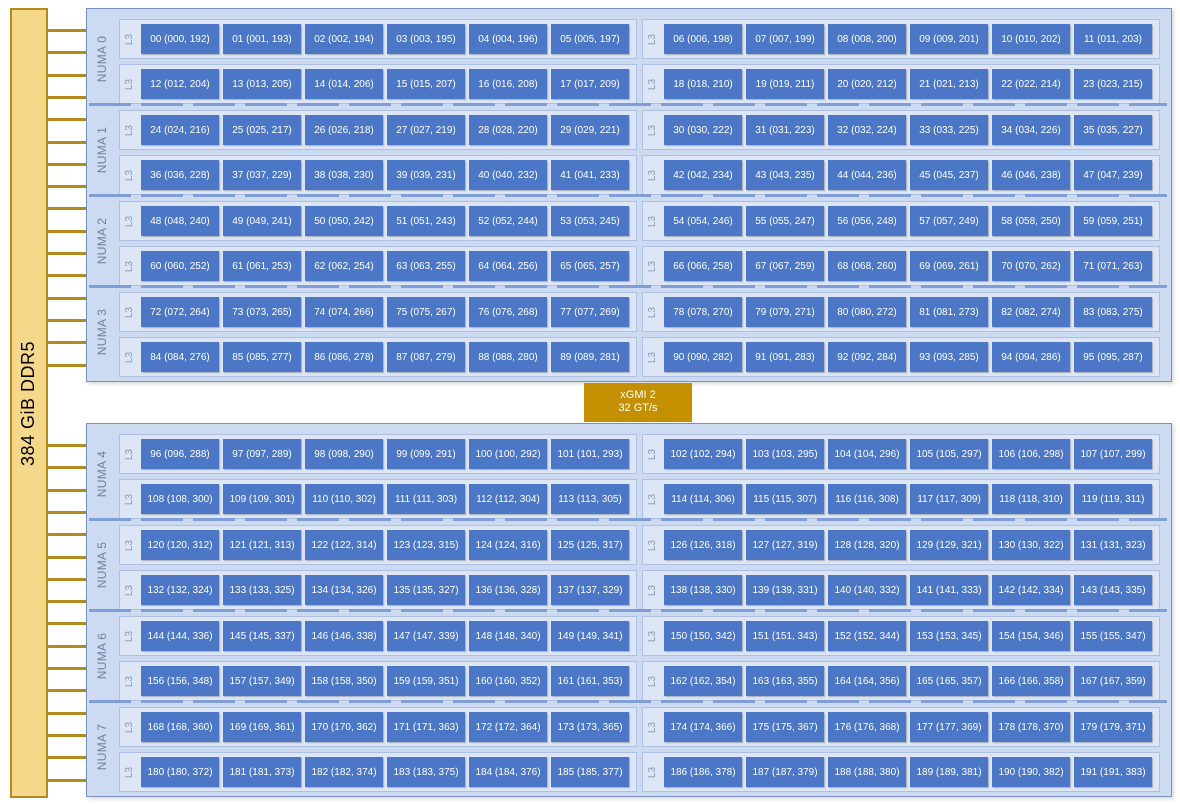 Image resolution: width=1180 pixels, height=805 pixels. Describe the element at coordinates (180, 175) in the screenshot. I see `cpu-core: 36 (036, 228)` at that location.